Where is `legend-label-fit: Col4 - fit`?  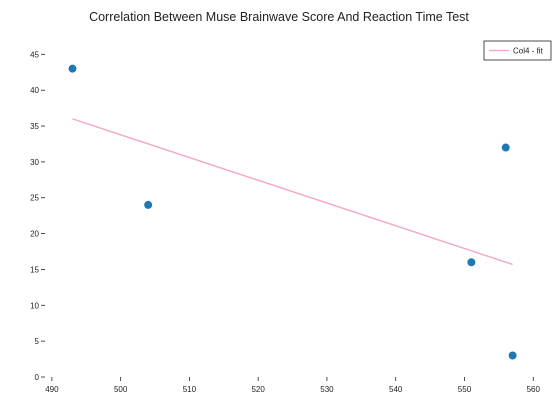 legend-label-fit: Col4 - fit is located at coordinates (528, 51).